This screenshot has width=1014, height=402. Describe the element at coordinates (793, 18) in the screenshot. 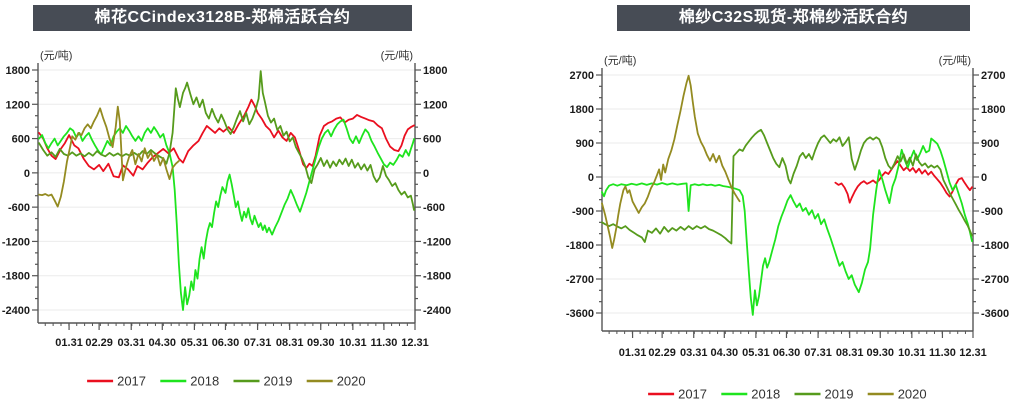

I see `chart-title-yarn: 棉纱C32S现货-郑棉纱活跃合约` at that location.